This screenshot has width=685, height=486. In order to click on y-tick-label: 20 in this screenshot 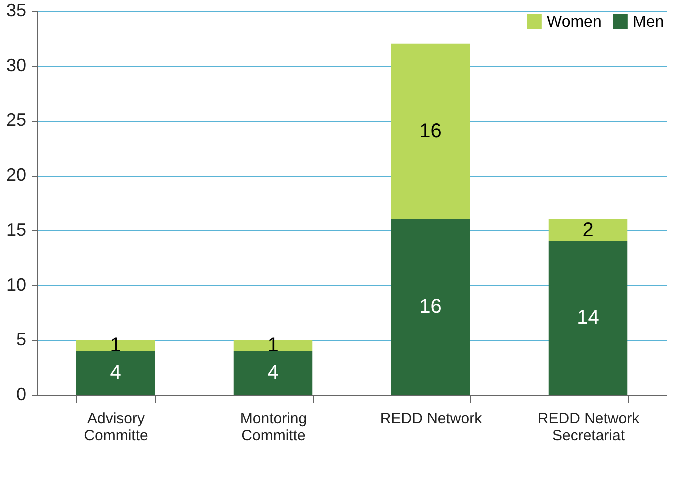, I will do `click(16, 175)`.